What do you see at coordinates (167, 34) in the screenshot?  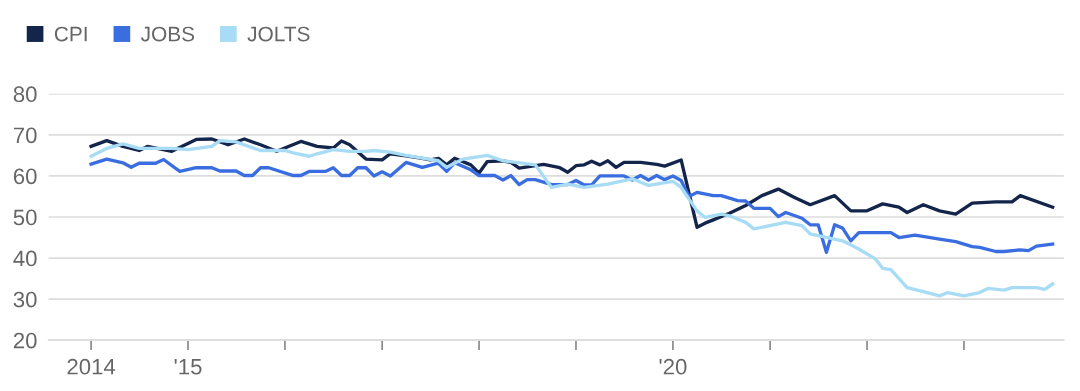 I see `legend-label: JOBS` at bounding box center [167, 34].